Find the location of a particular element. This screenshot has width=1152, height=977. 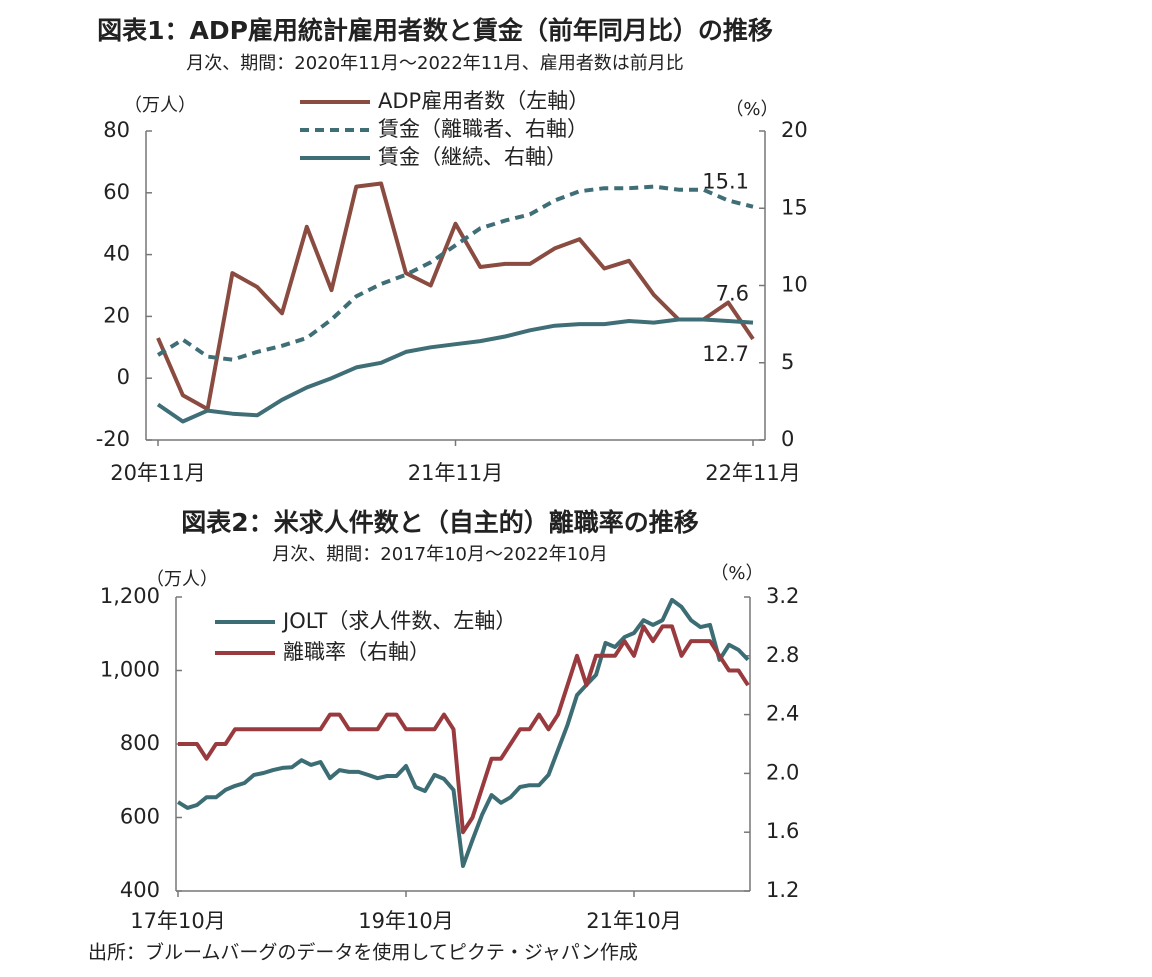

y2-tick-label: 5 is located at coordinates (787, 362).